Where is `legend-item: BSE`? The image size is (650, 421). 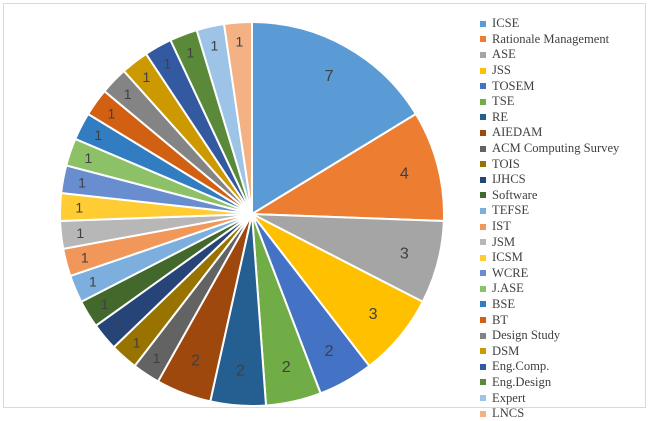
legend-item: BSE is located at coordinates (565, 305).